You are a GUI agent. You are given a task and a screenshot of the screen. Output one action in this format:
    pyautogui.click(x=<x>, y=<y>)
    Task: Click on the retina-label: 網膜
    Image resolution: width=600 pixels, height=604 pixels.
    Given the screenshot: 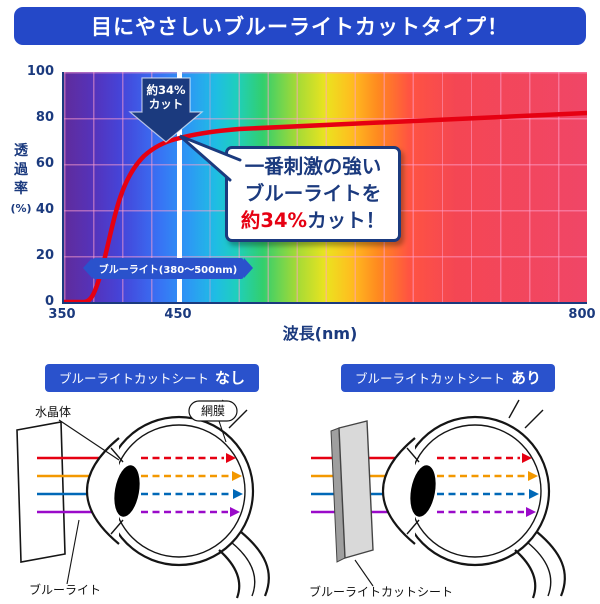 What is the action you would take?
    pyautogui.click(x=213, y=411)
    